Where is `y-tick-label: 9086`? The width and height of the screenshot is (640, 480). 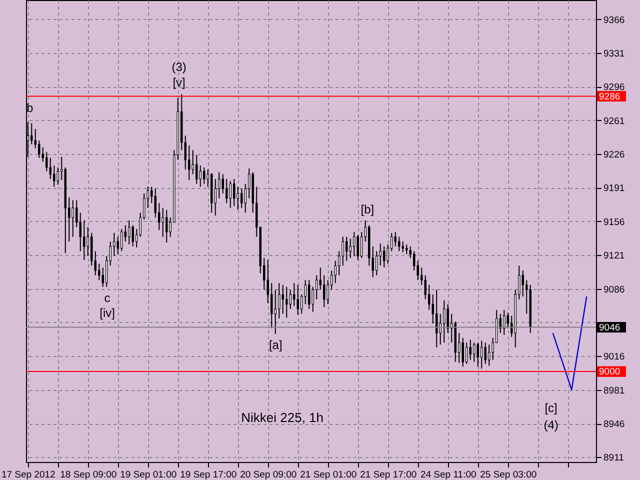 y-tick-label: 9086 is located at coordinates (614, 290).